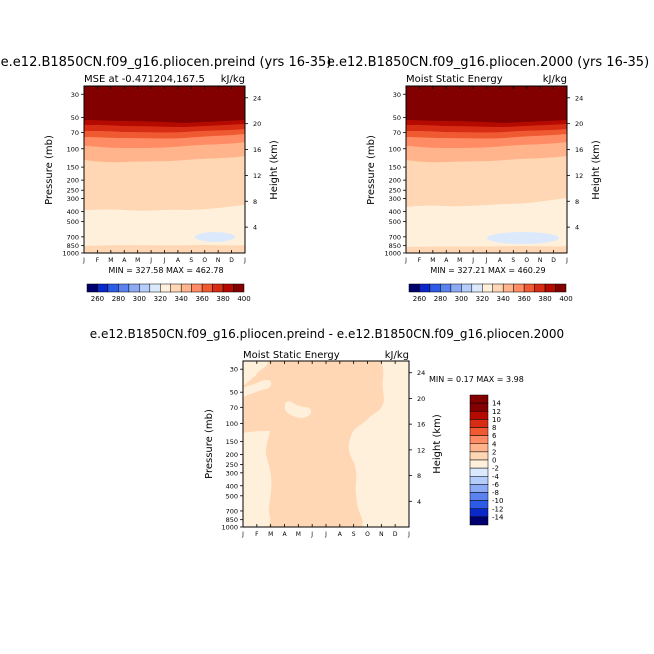 The width and height of the screenshot is (654, 654). Describe the element at coordinates (234, 393) in the screenshot. I see `y-tick-label: 50` at that location.